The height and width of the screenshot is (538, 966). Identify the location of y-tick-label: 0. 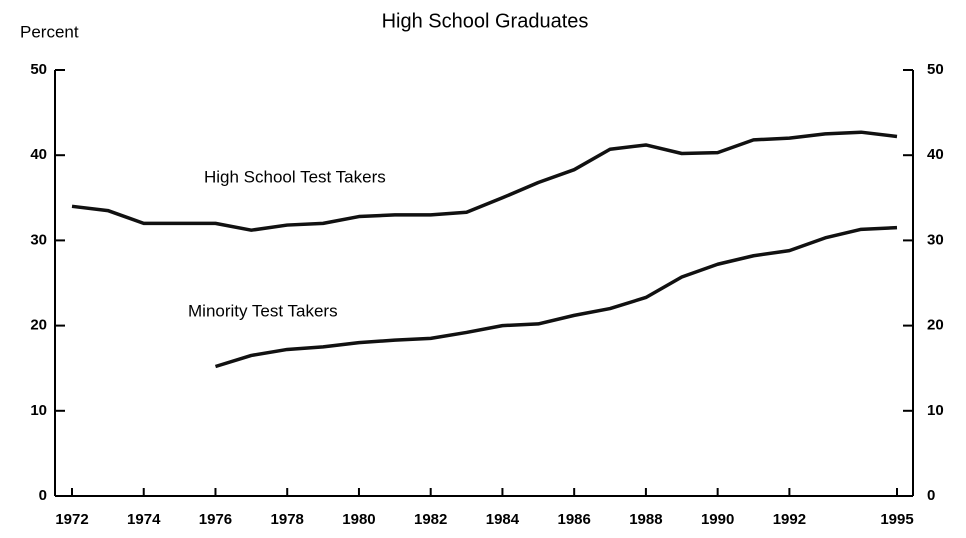
(43, 495).